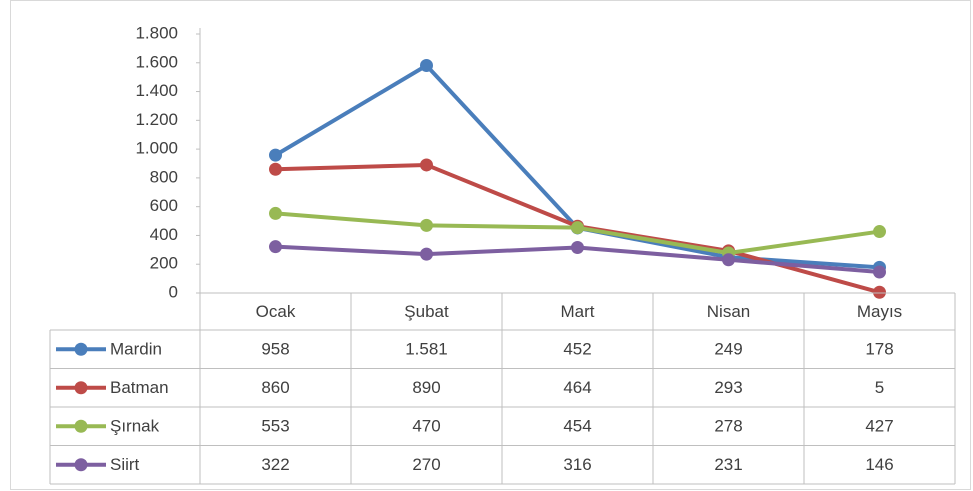 The width and height of the screenshot is (973, 491). What do you see at coordinates (728, 387) in the screenshot?
I see `table-cell: 293` at bounding box center [728, 387].